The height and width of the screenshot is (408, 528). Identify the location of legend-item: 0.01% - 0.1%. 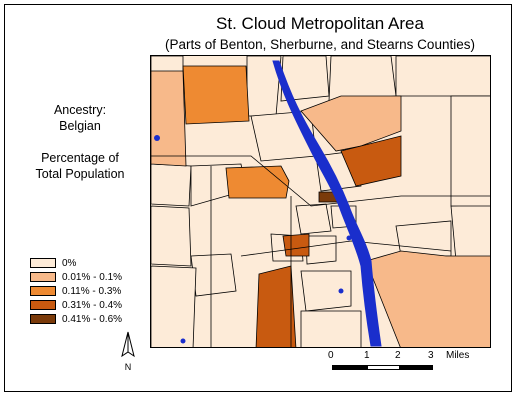
(76, 277).